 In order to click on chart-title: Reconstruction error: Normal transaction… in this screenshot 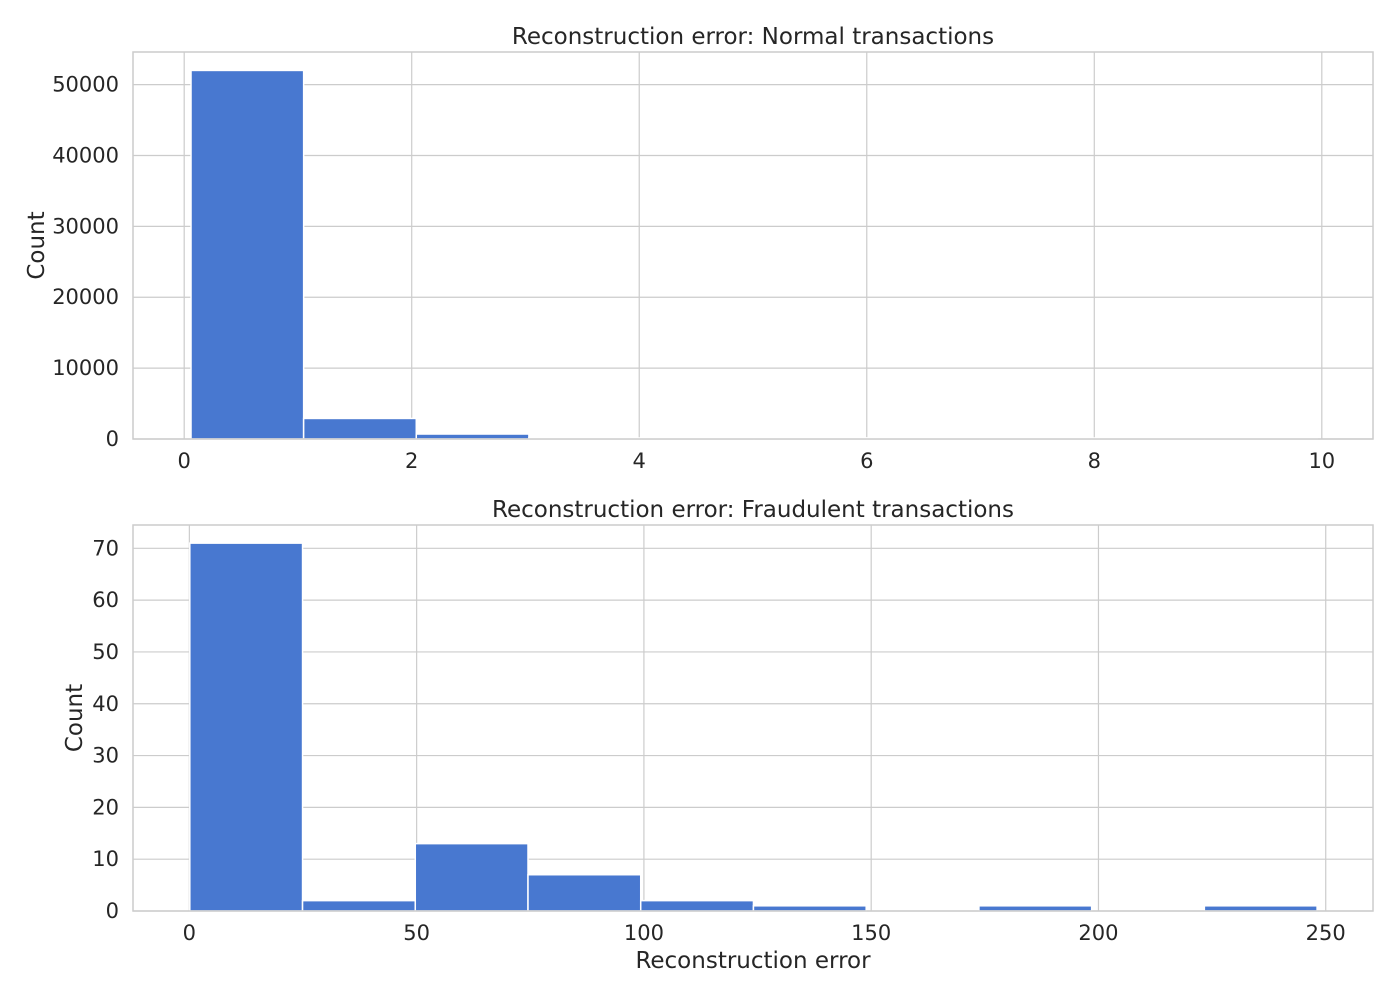, I will do `click(753, 37)`.